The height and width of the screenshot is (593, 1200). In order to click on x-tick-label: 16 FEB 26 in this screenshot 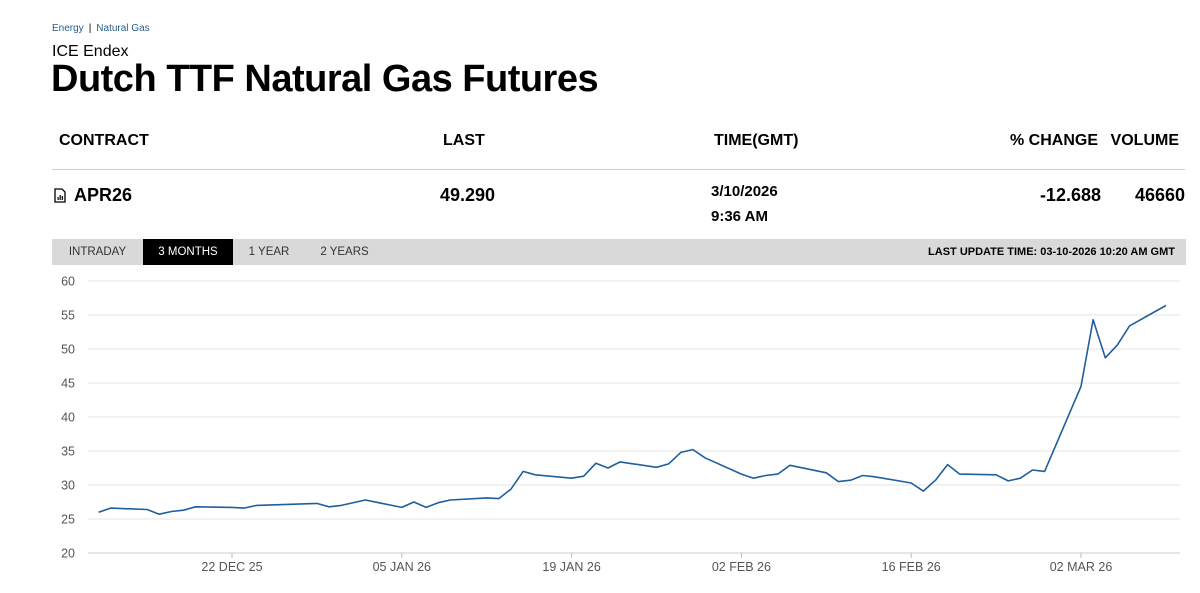, I will do `click(911, 567)`.